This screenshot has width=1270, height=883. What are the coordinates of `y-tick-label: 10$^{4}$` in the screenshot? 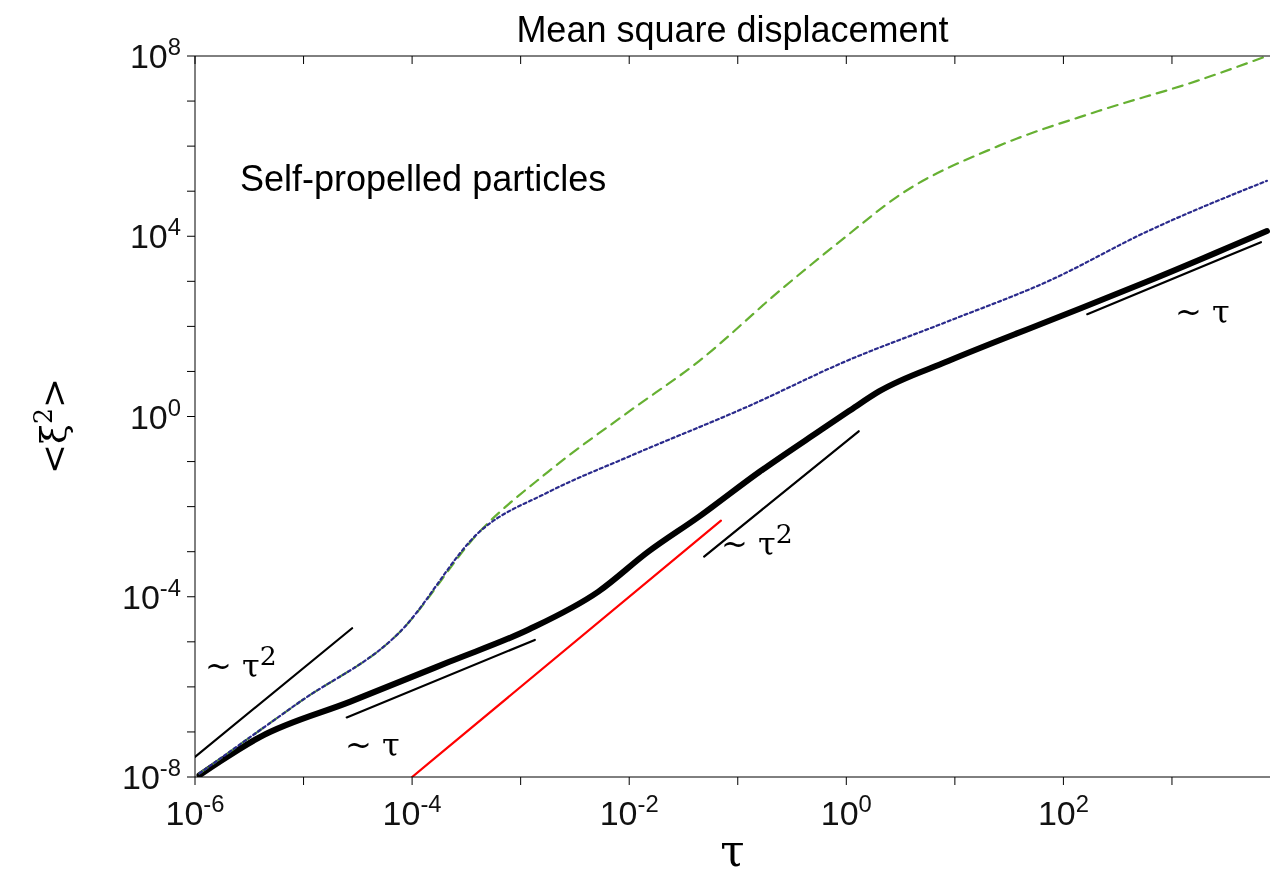 It's located at (155, 234).